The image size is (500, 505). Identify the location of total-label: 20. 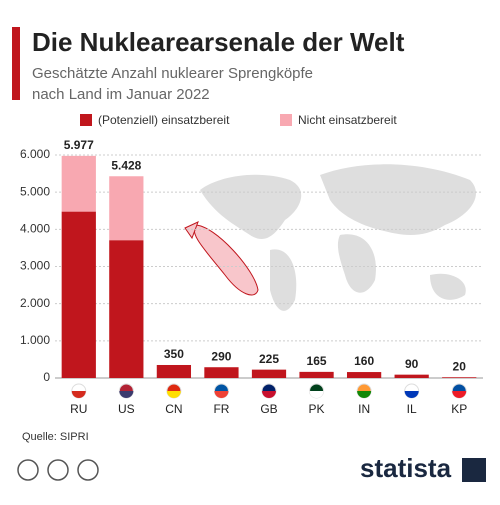
(460, 366).